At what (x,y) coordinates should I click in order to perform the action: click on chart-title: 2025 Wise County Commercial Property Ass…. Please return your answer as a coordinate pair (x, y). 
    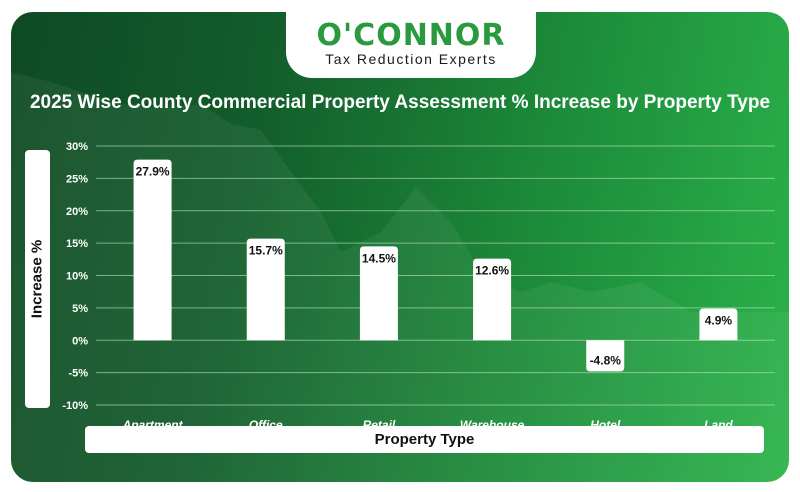
    Looking at the image, I should click on (400, 102).